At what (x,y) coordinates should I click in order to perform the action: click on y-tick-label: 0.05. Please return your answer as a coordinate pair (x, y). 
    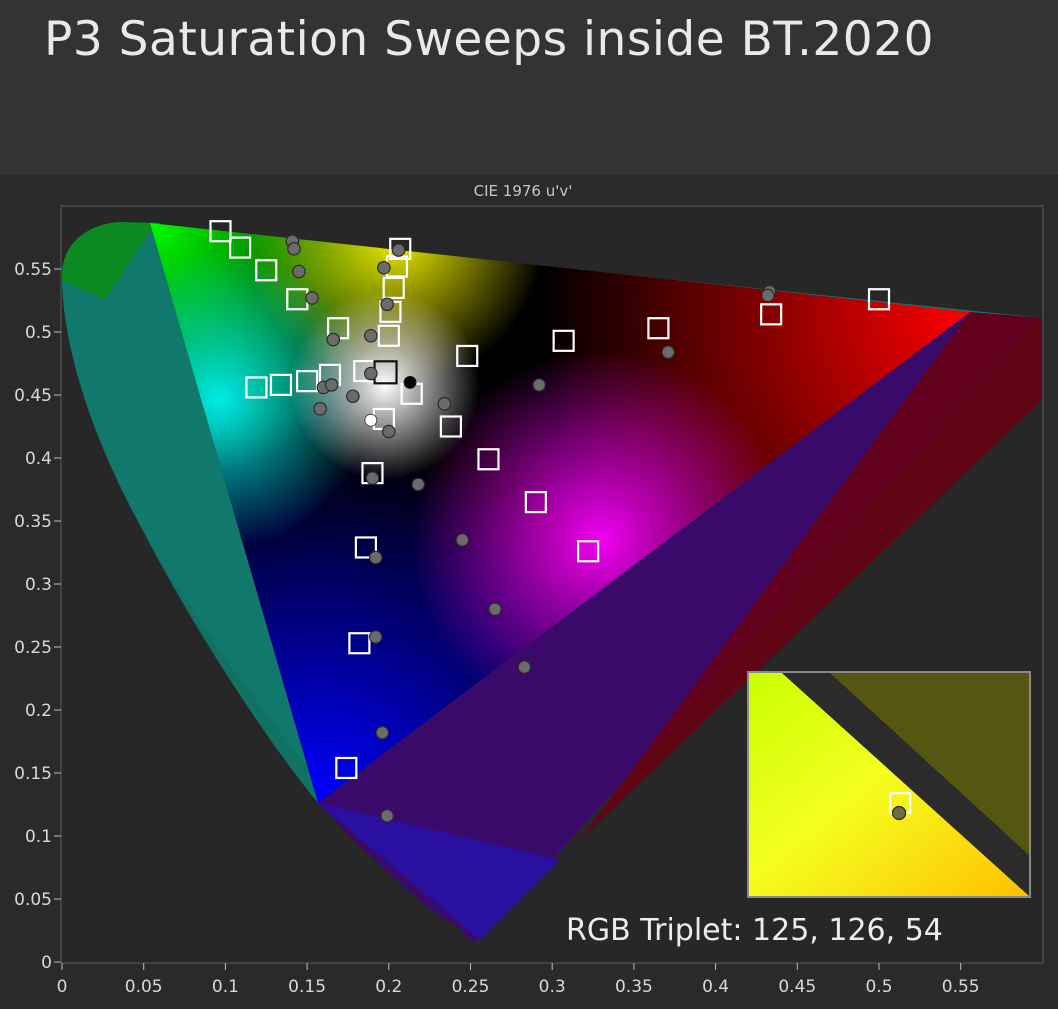
    Looking at the image, I should click on (33, 900).